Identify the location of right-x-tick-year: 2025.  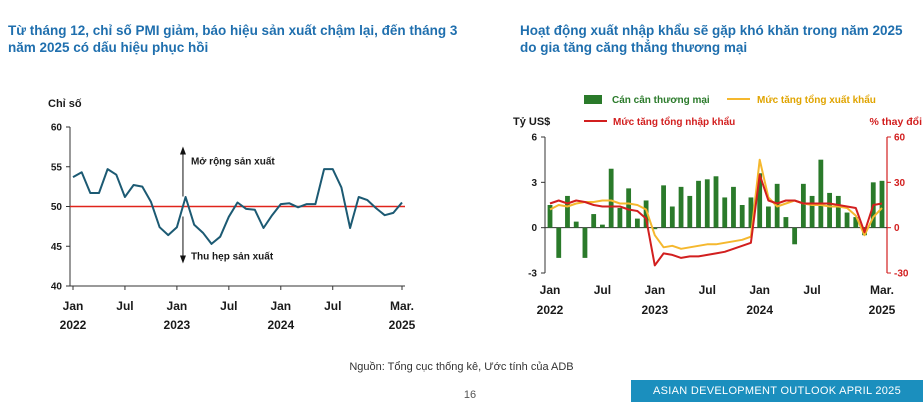
(882, 310).